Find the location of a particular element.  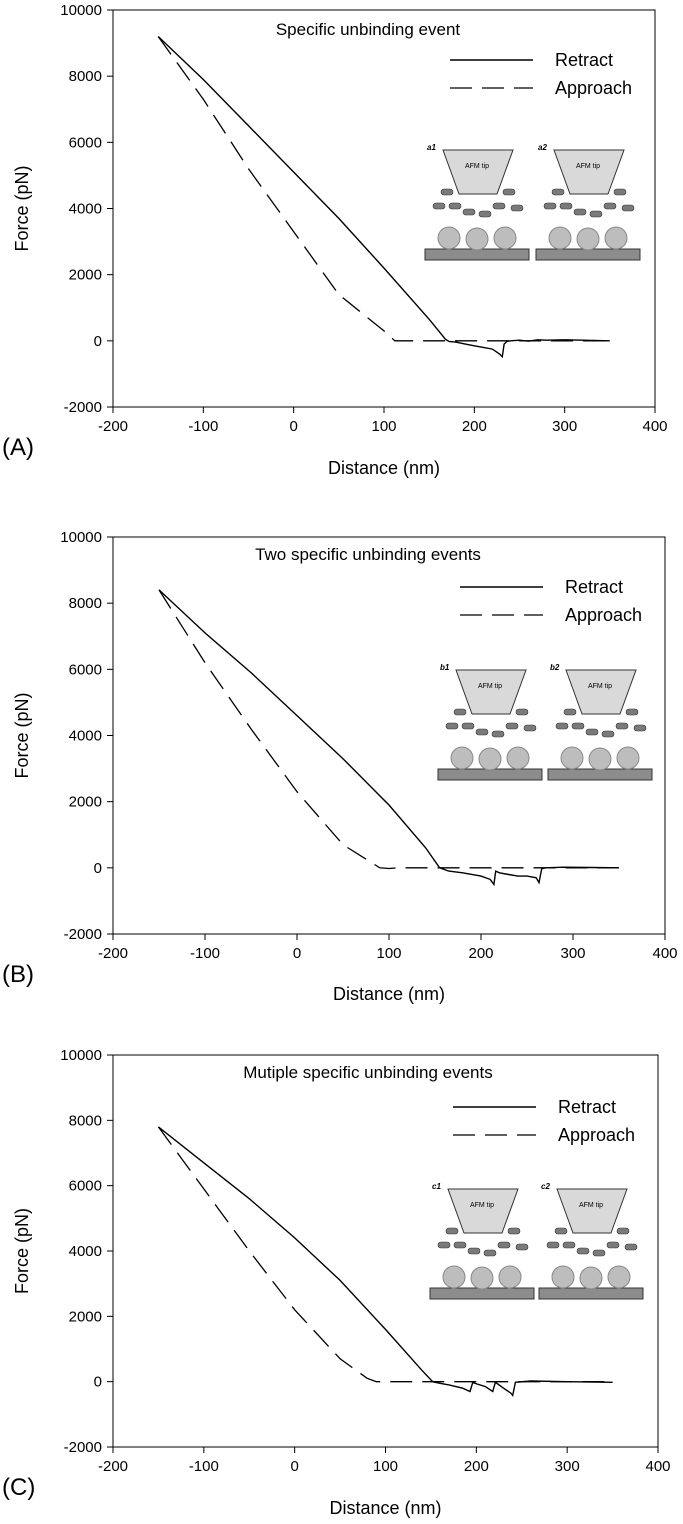

inset-label: a2 is located at coordinates (542, 147).